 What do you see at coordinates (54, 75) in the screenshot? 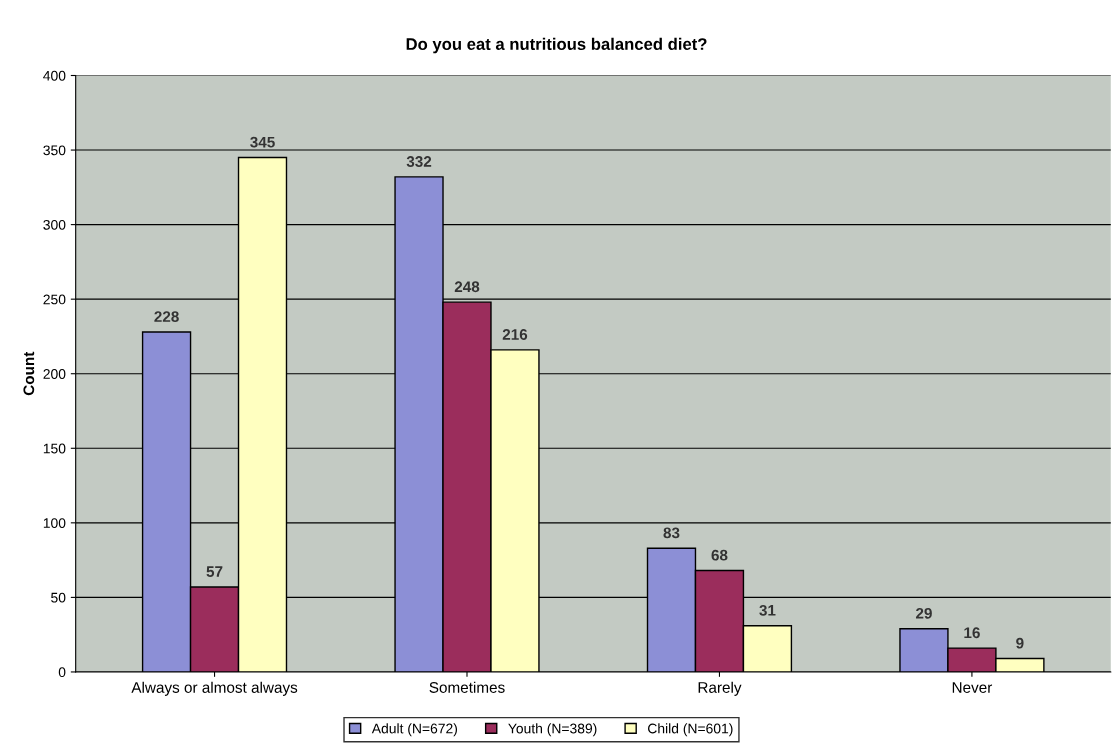
I see `y-tick-label: 400` at bounding box center [54, 75].